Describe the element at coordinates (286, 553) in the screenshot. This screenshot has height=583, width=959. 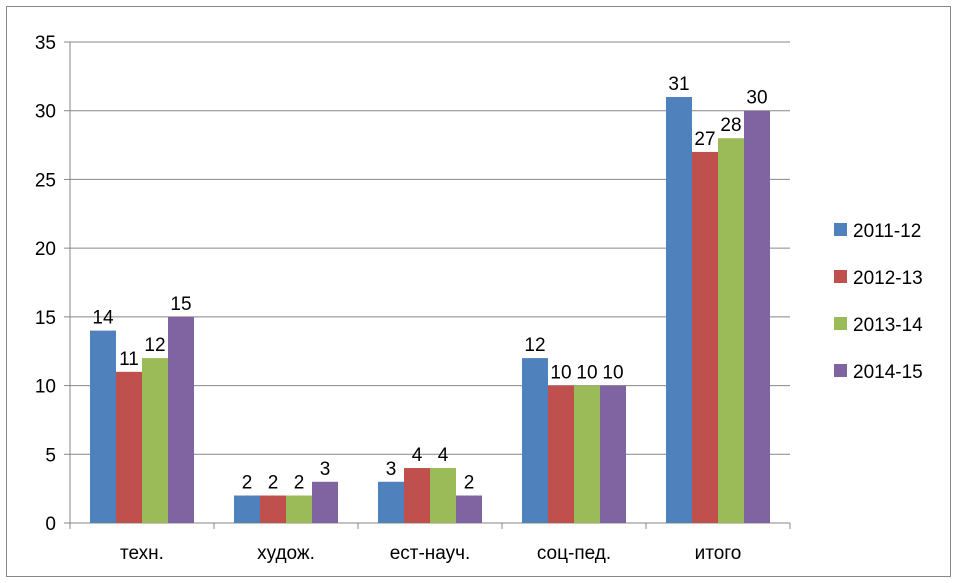
I see `x-tick-label: худож.` at that location.